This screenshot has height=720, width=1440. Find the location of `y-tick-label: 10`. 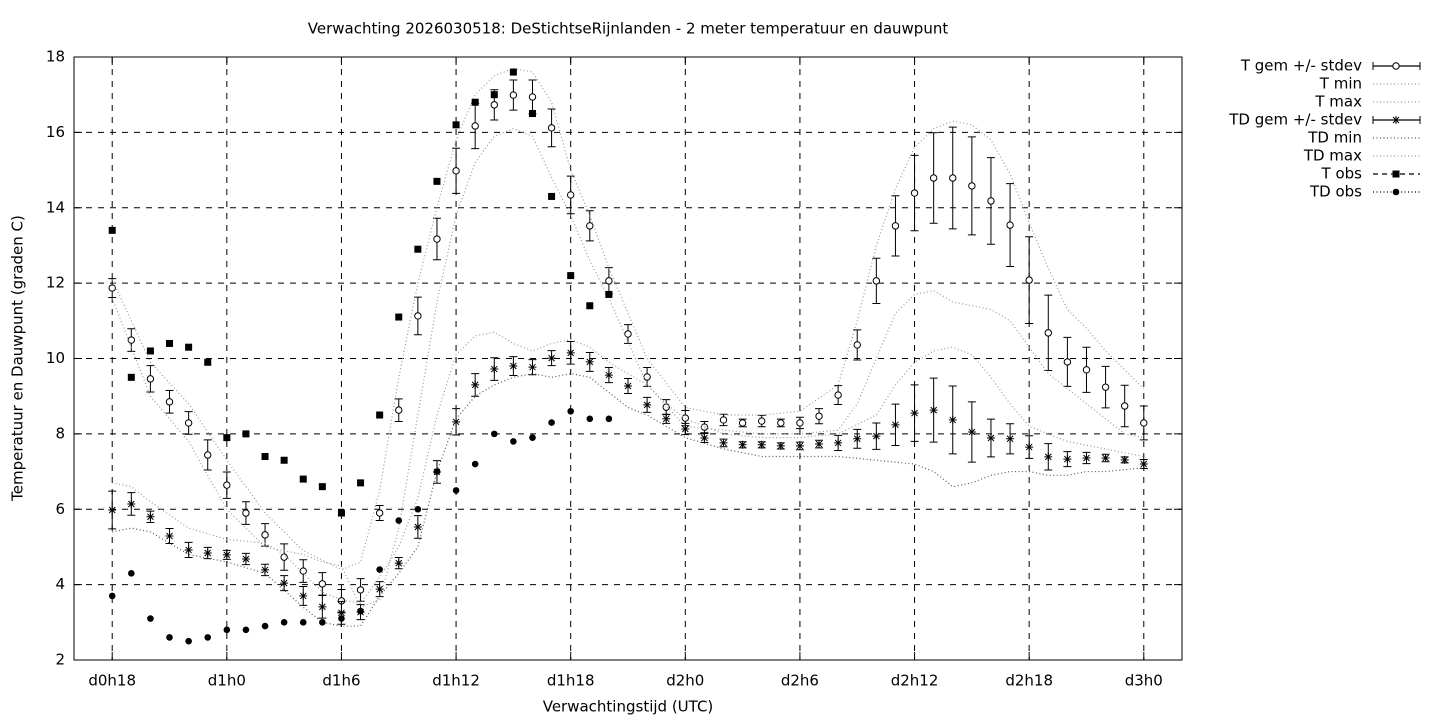

y-tick-label: 10 is located at coordinates (55, 358).